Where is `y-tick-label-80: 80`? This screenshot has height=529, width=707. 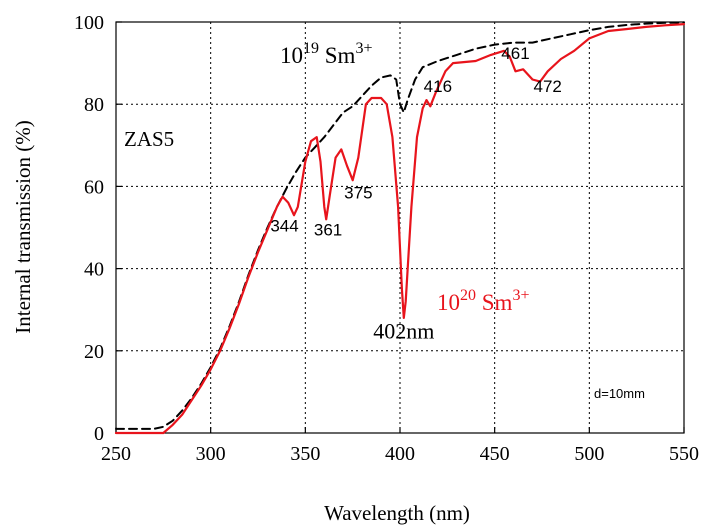 y-tick-label-80: 80 is located at coordinates (94, 105).